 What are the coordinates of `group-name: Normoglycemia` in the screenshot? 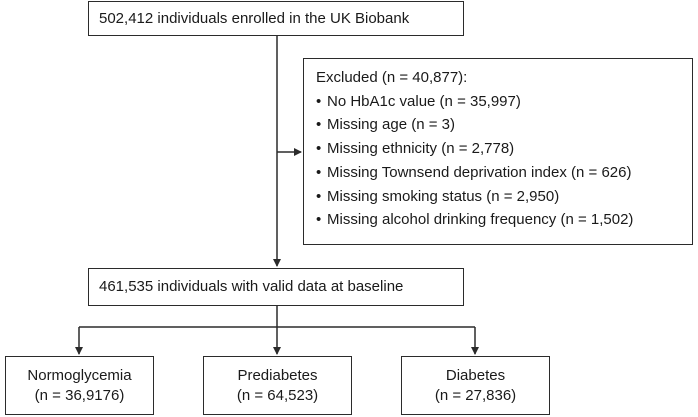 It's located at (79, 375).